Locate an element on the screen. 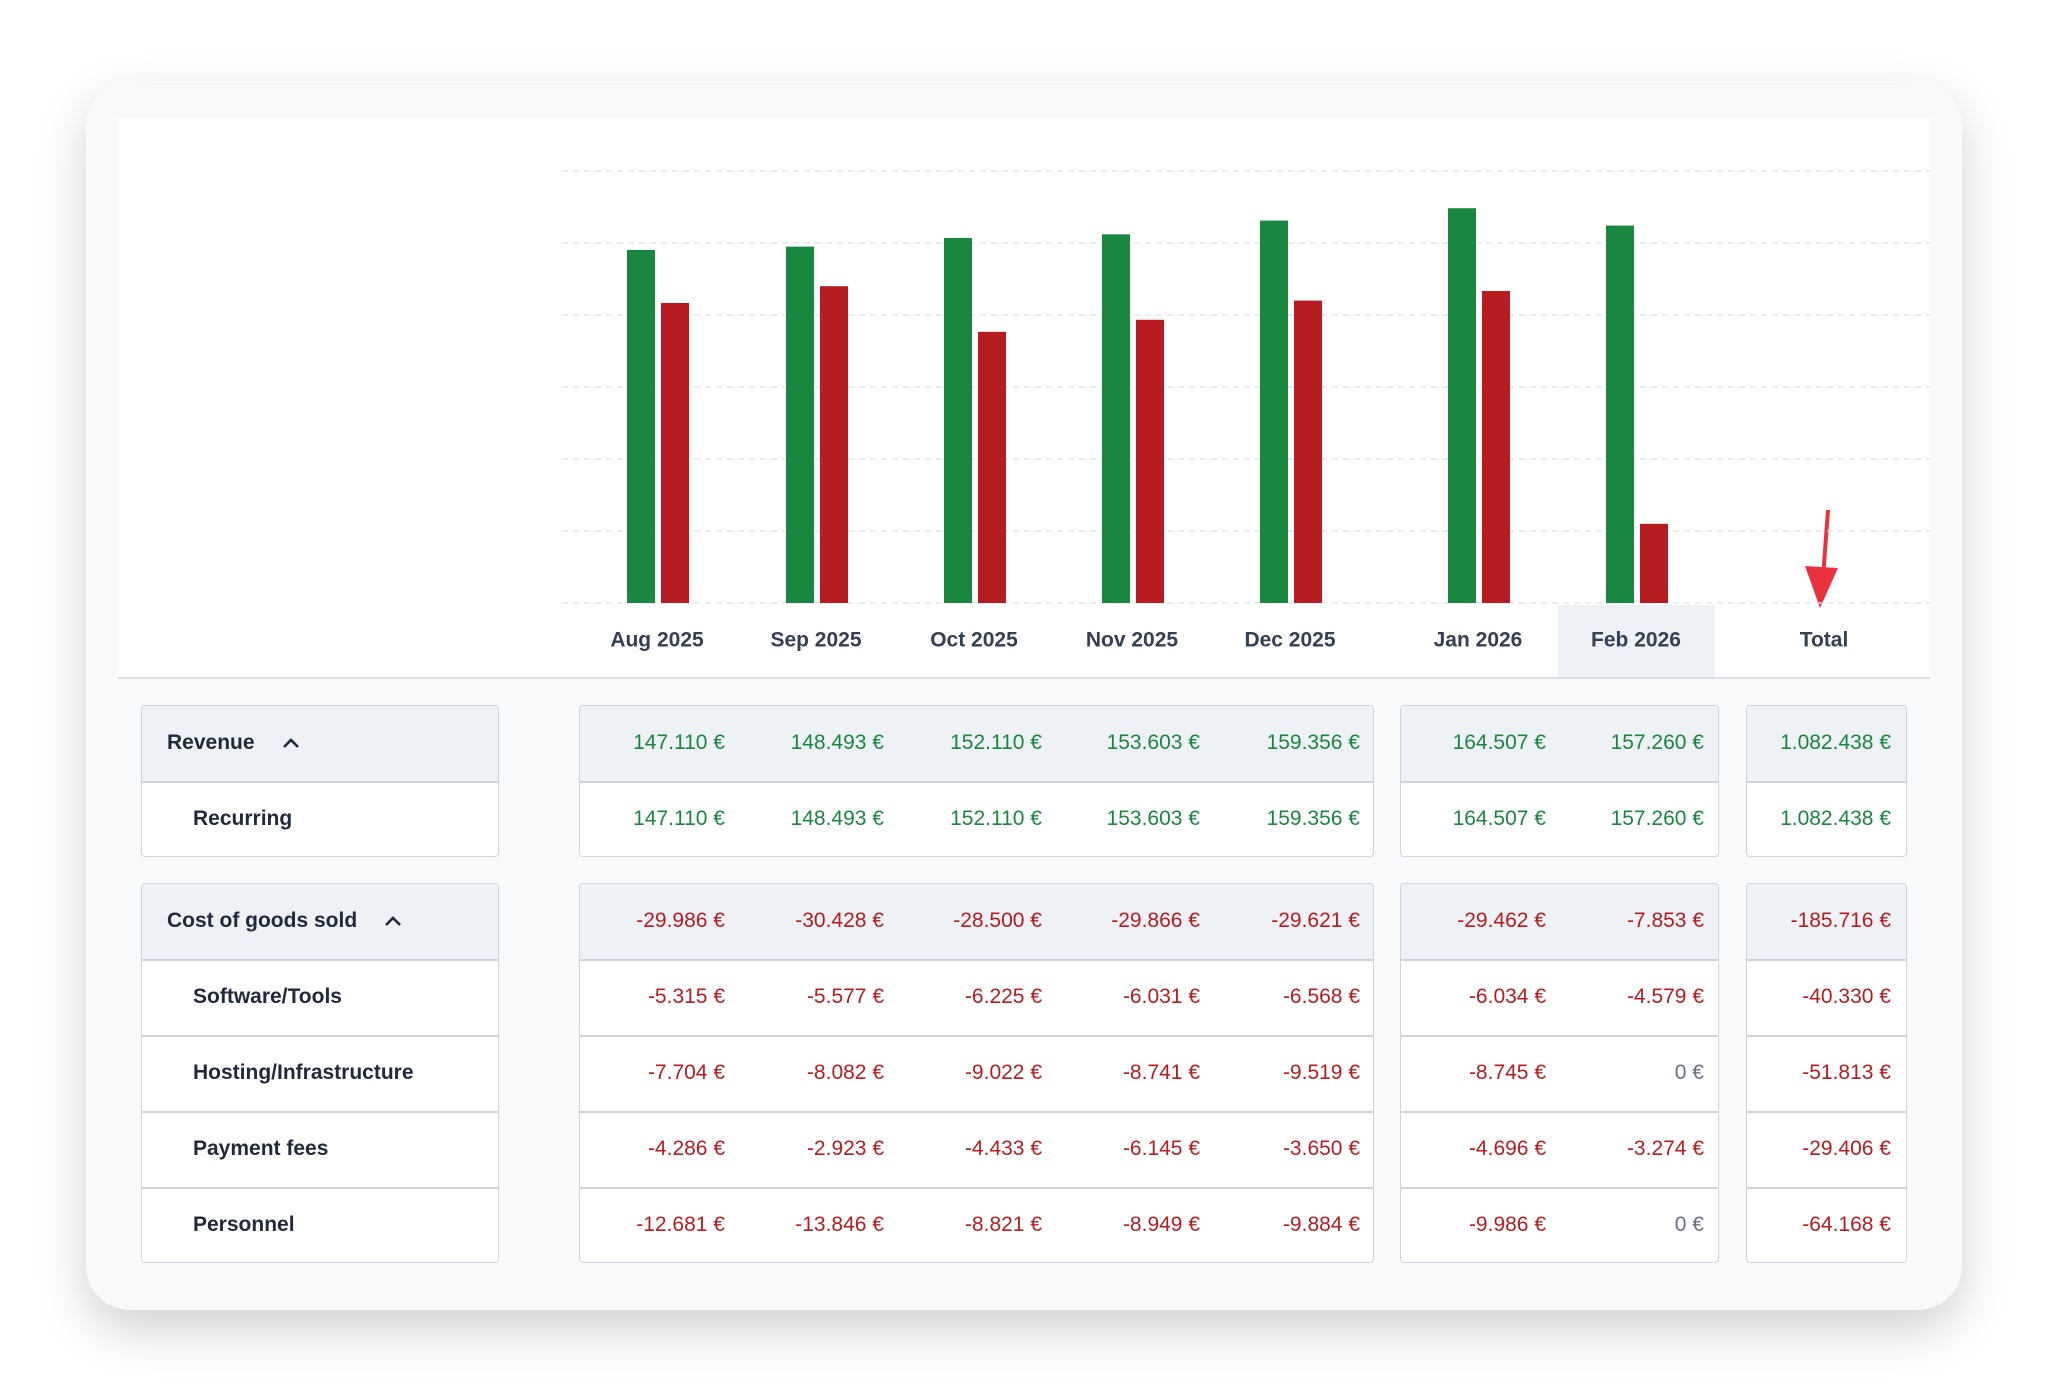 The image size is (2048, 1396). value-cell: -29.986 € is located at coordinates (680, 920).